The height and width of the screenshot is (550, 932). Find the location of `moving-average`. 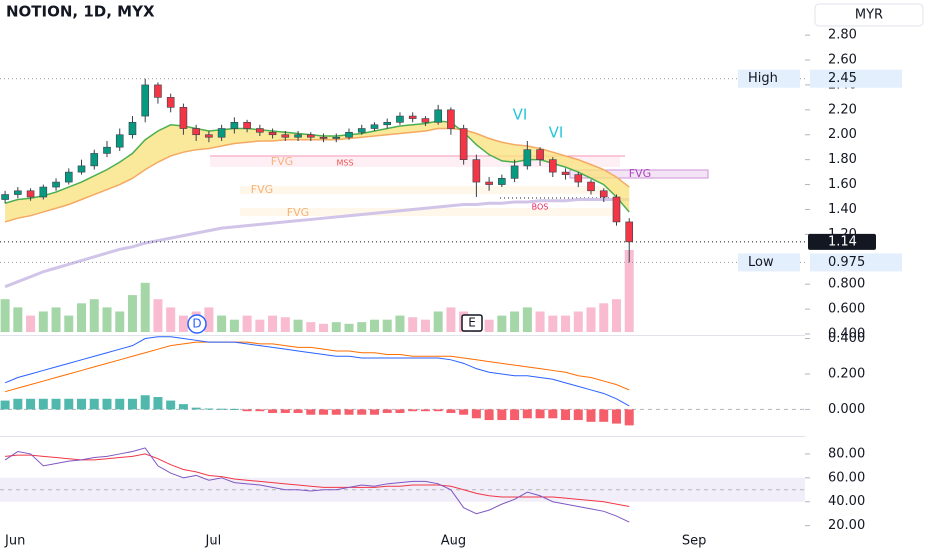

moving-average is located at coordinates (317, 243).